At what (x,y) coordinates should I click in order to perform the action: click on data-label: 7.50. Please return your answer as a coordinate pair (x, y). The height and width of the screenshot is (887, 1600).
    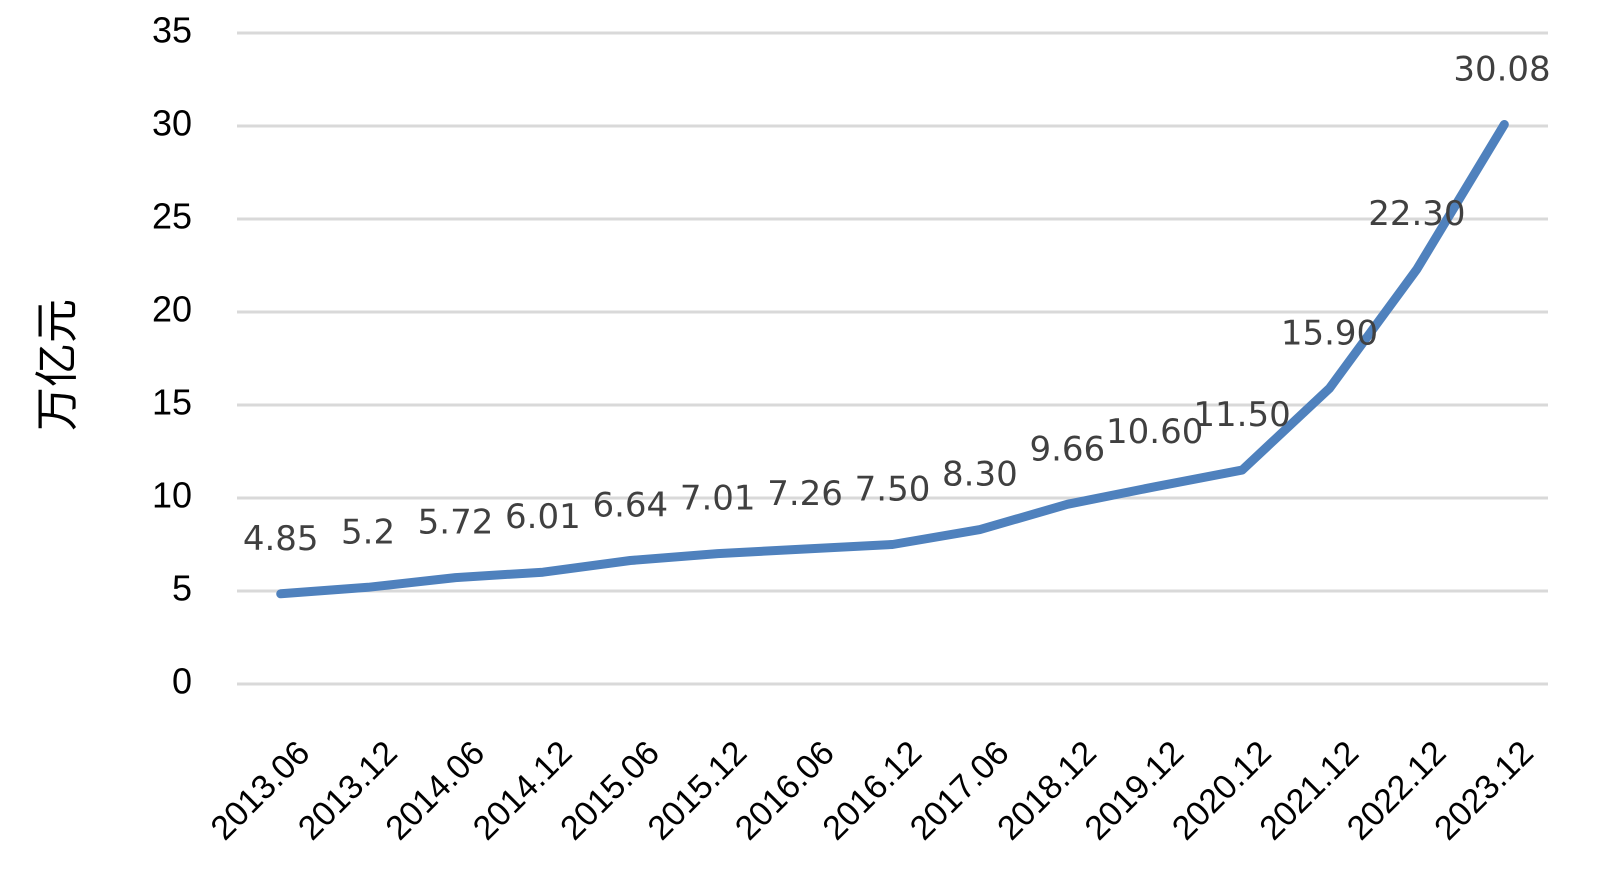
    Looking at the image, I should click on (893, 490).